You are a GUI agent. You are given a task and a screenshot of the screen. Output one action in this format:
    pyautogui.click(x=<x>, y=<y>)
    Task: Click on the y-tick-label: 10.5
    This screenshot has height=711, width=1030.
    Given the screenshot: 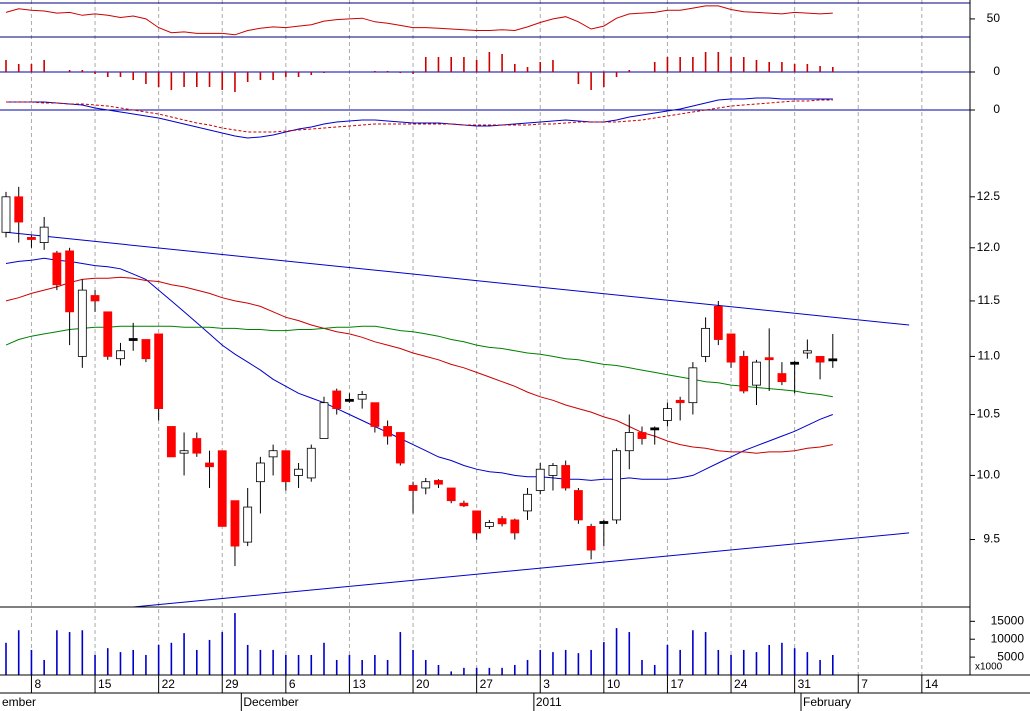 What is the action you would take?
    pyautogui.click(x=989, y=414)
    